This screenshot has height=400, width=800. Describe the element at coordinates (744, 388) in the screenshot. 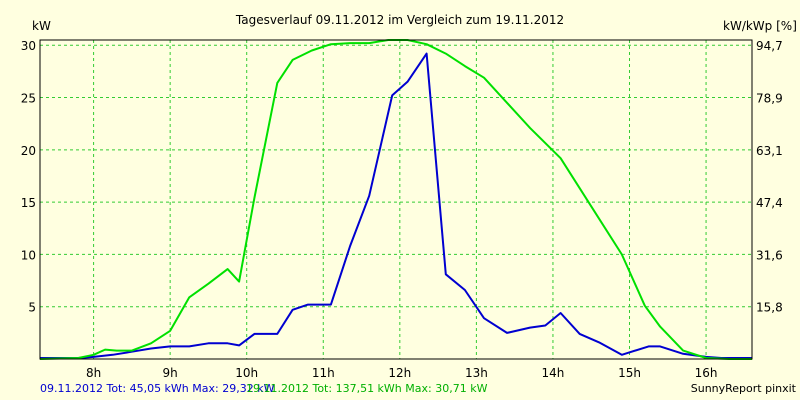

I see `credit-text: SunnyReport pinxit` at that location.